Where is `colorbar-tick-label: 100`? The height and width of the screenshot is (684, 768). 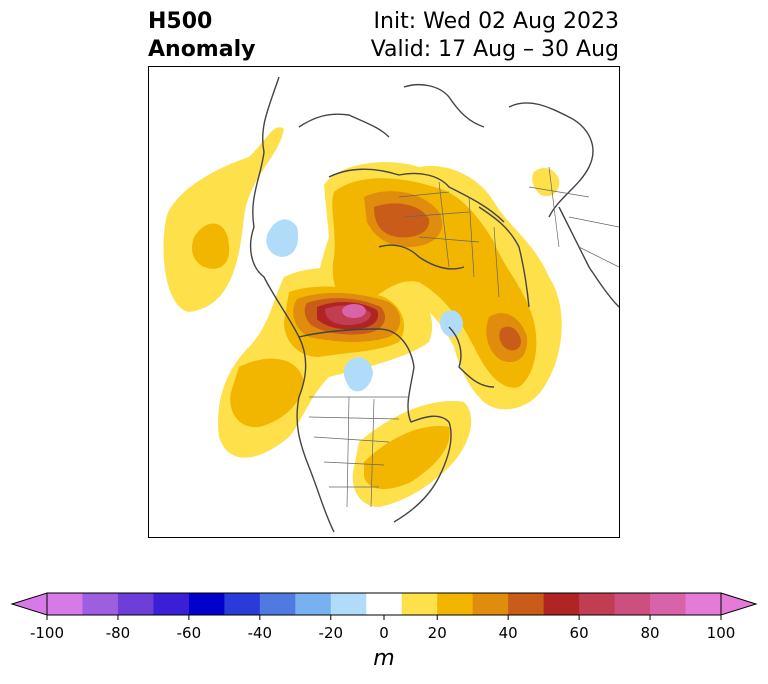 colorbar-tick-label: 100 is located at coordinates (721, 633).